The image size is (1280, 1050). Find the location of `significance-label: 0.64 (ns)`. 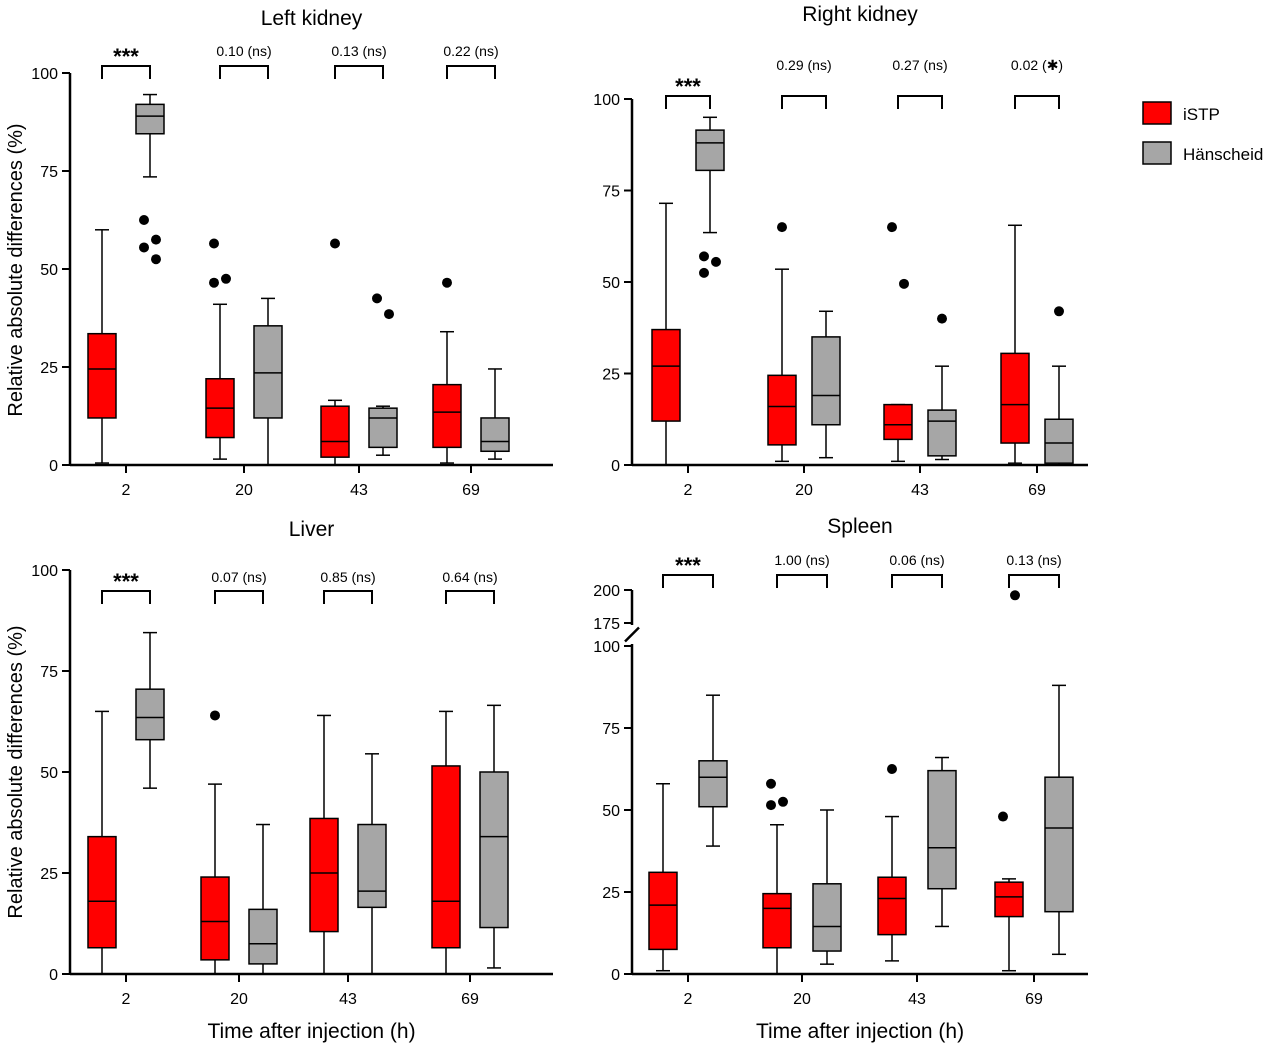

significance-label: 0.64 (ns) is located at coordinates (469, 577).